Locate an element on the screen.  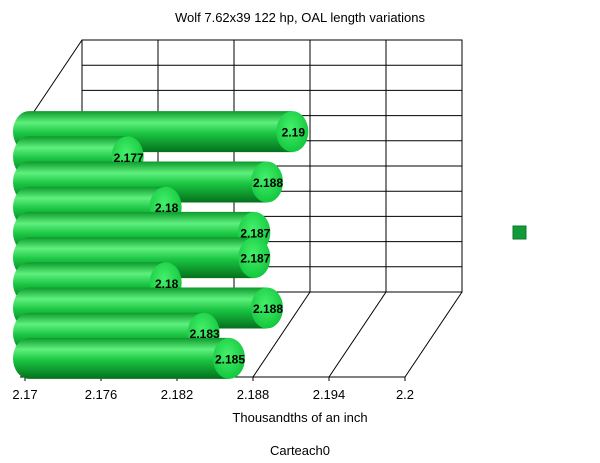
x-tick-label: 2.188 is located at coordinates (253, 394).